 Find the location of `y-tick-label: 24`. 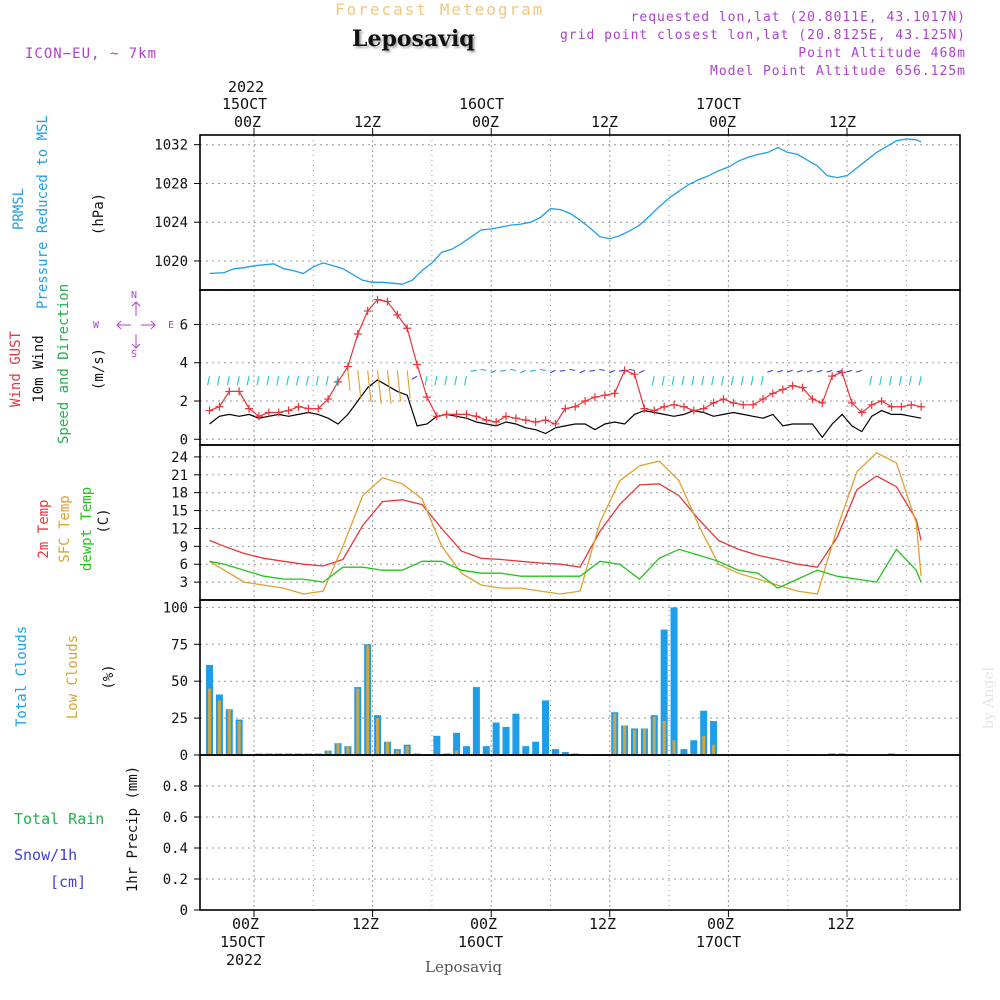

y-tick-label: 24 is located at coordinates (179, 458).